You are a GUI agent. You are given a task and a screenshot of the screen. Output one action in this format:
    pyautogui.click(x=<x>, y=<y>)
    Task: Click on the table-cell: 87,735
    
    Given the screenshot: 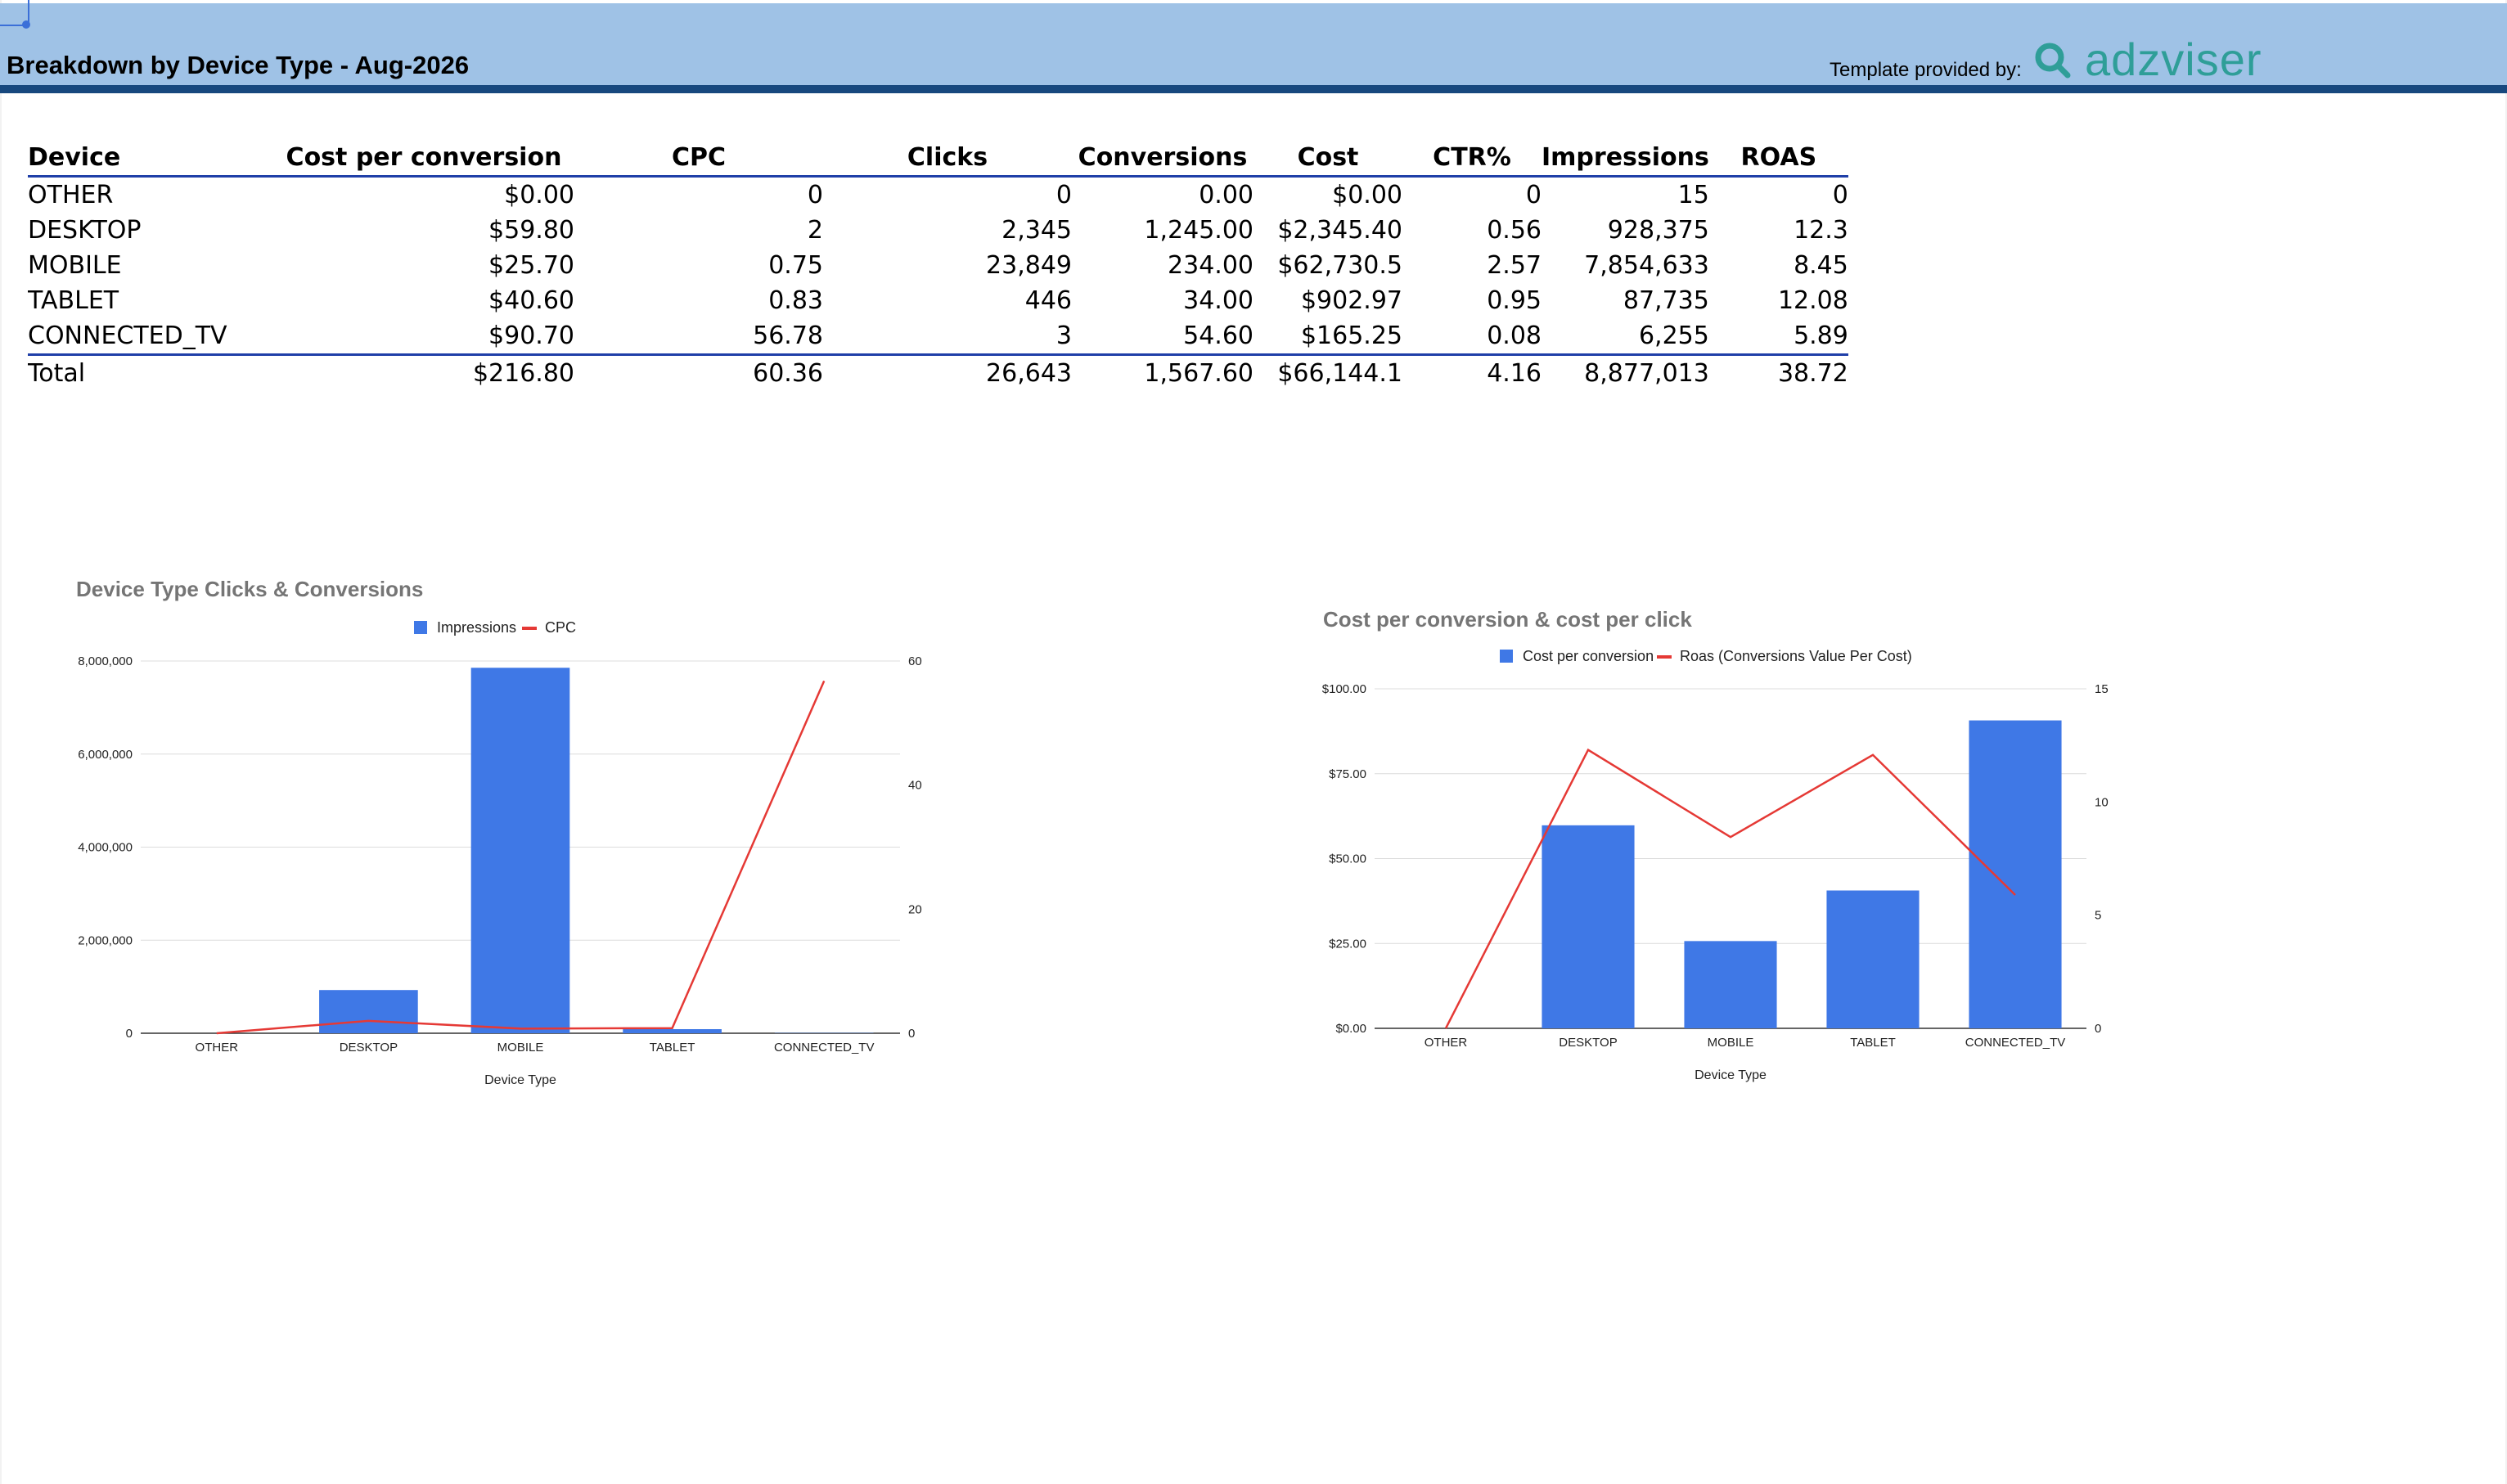 What is the action you would take?
    pyautogui.click(x=1666, y=300)
    